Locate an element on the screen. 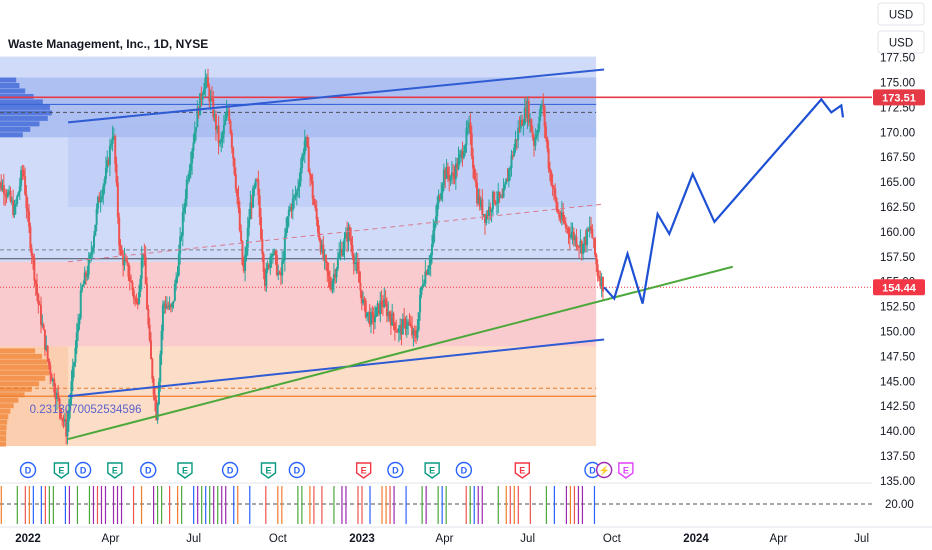  price-tick-label: 175.00 is located at coordinates (897, 84).